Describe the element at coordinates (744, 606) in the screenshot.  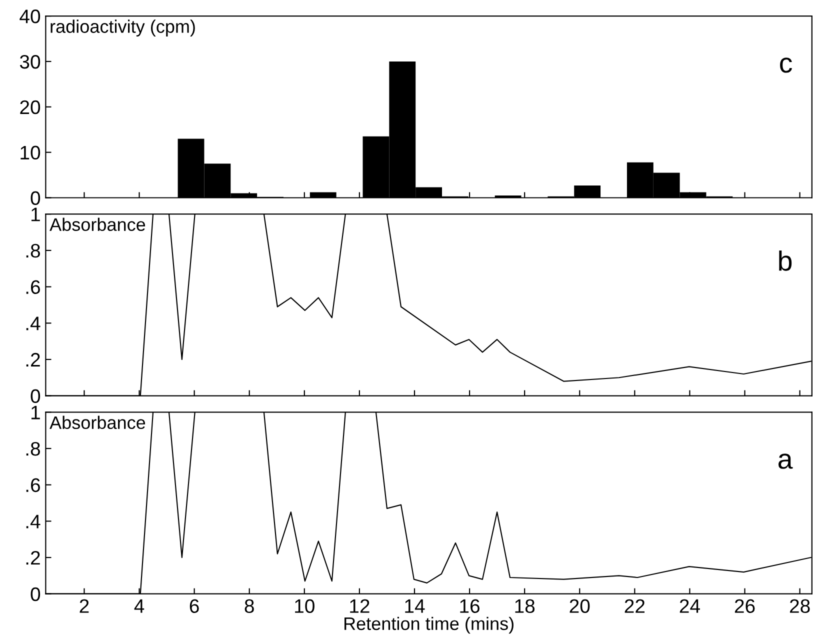
I see `x-tick-label: 26` at that location.